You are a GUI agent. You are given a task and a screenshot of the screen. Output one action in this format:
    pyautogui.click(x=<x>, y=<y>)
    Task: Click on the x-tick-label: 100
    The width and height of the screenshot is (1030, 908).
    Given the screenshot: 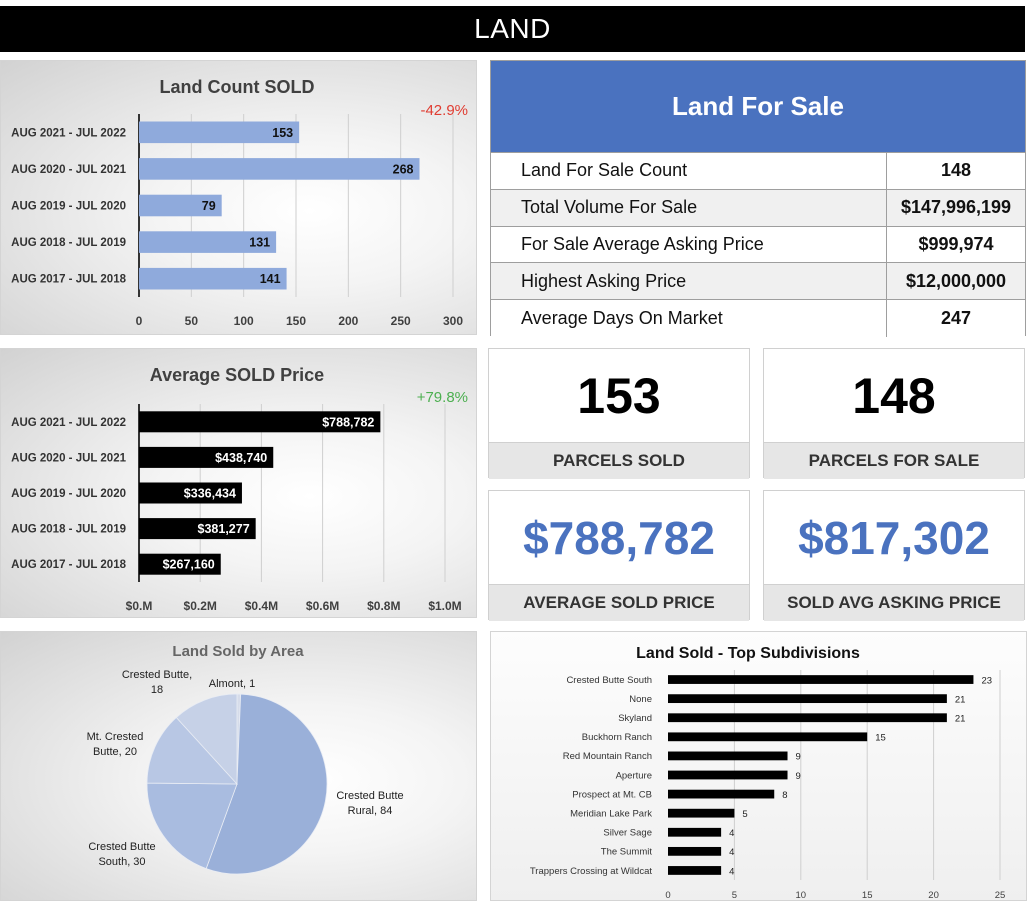 What is the action you would take?
    pyautogui.click(x=244, y=321)
    